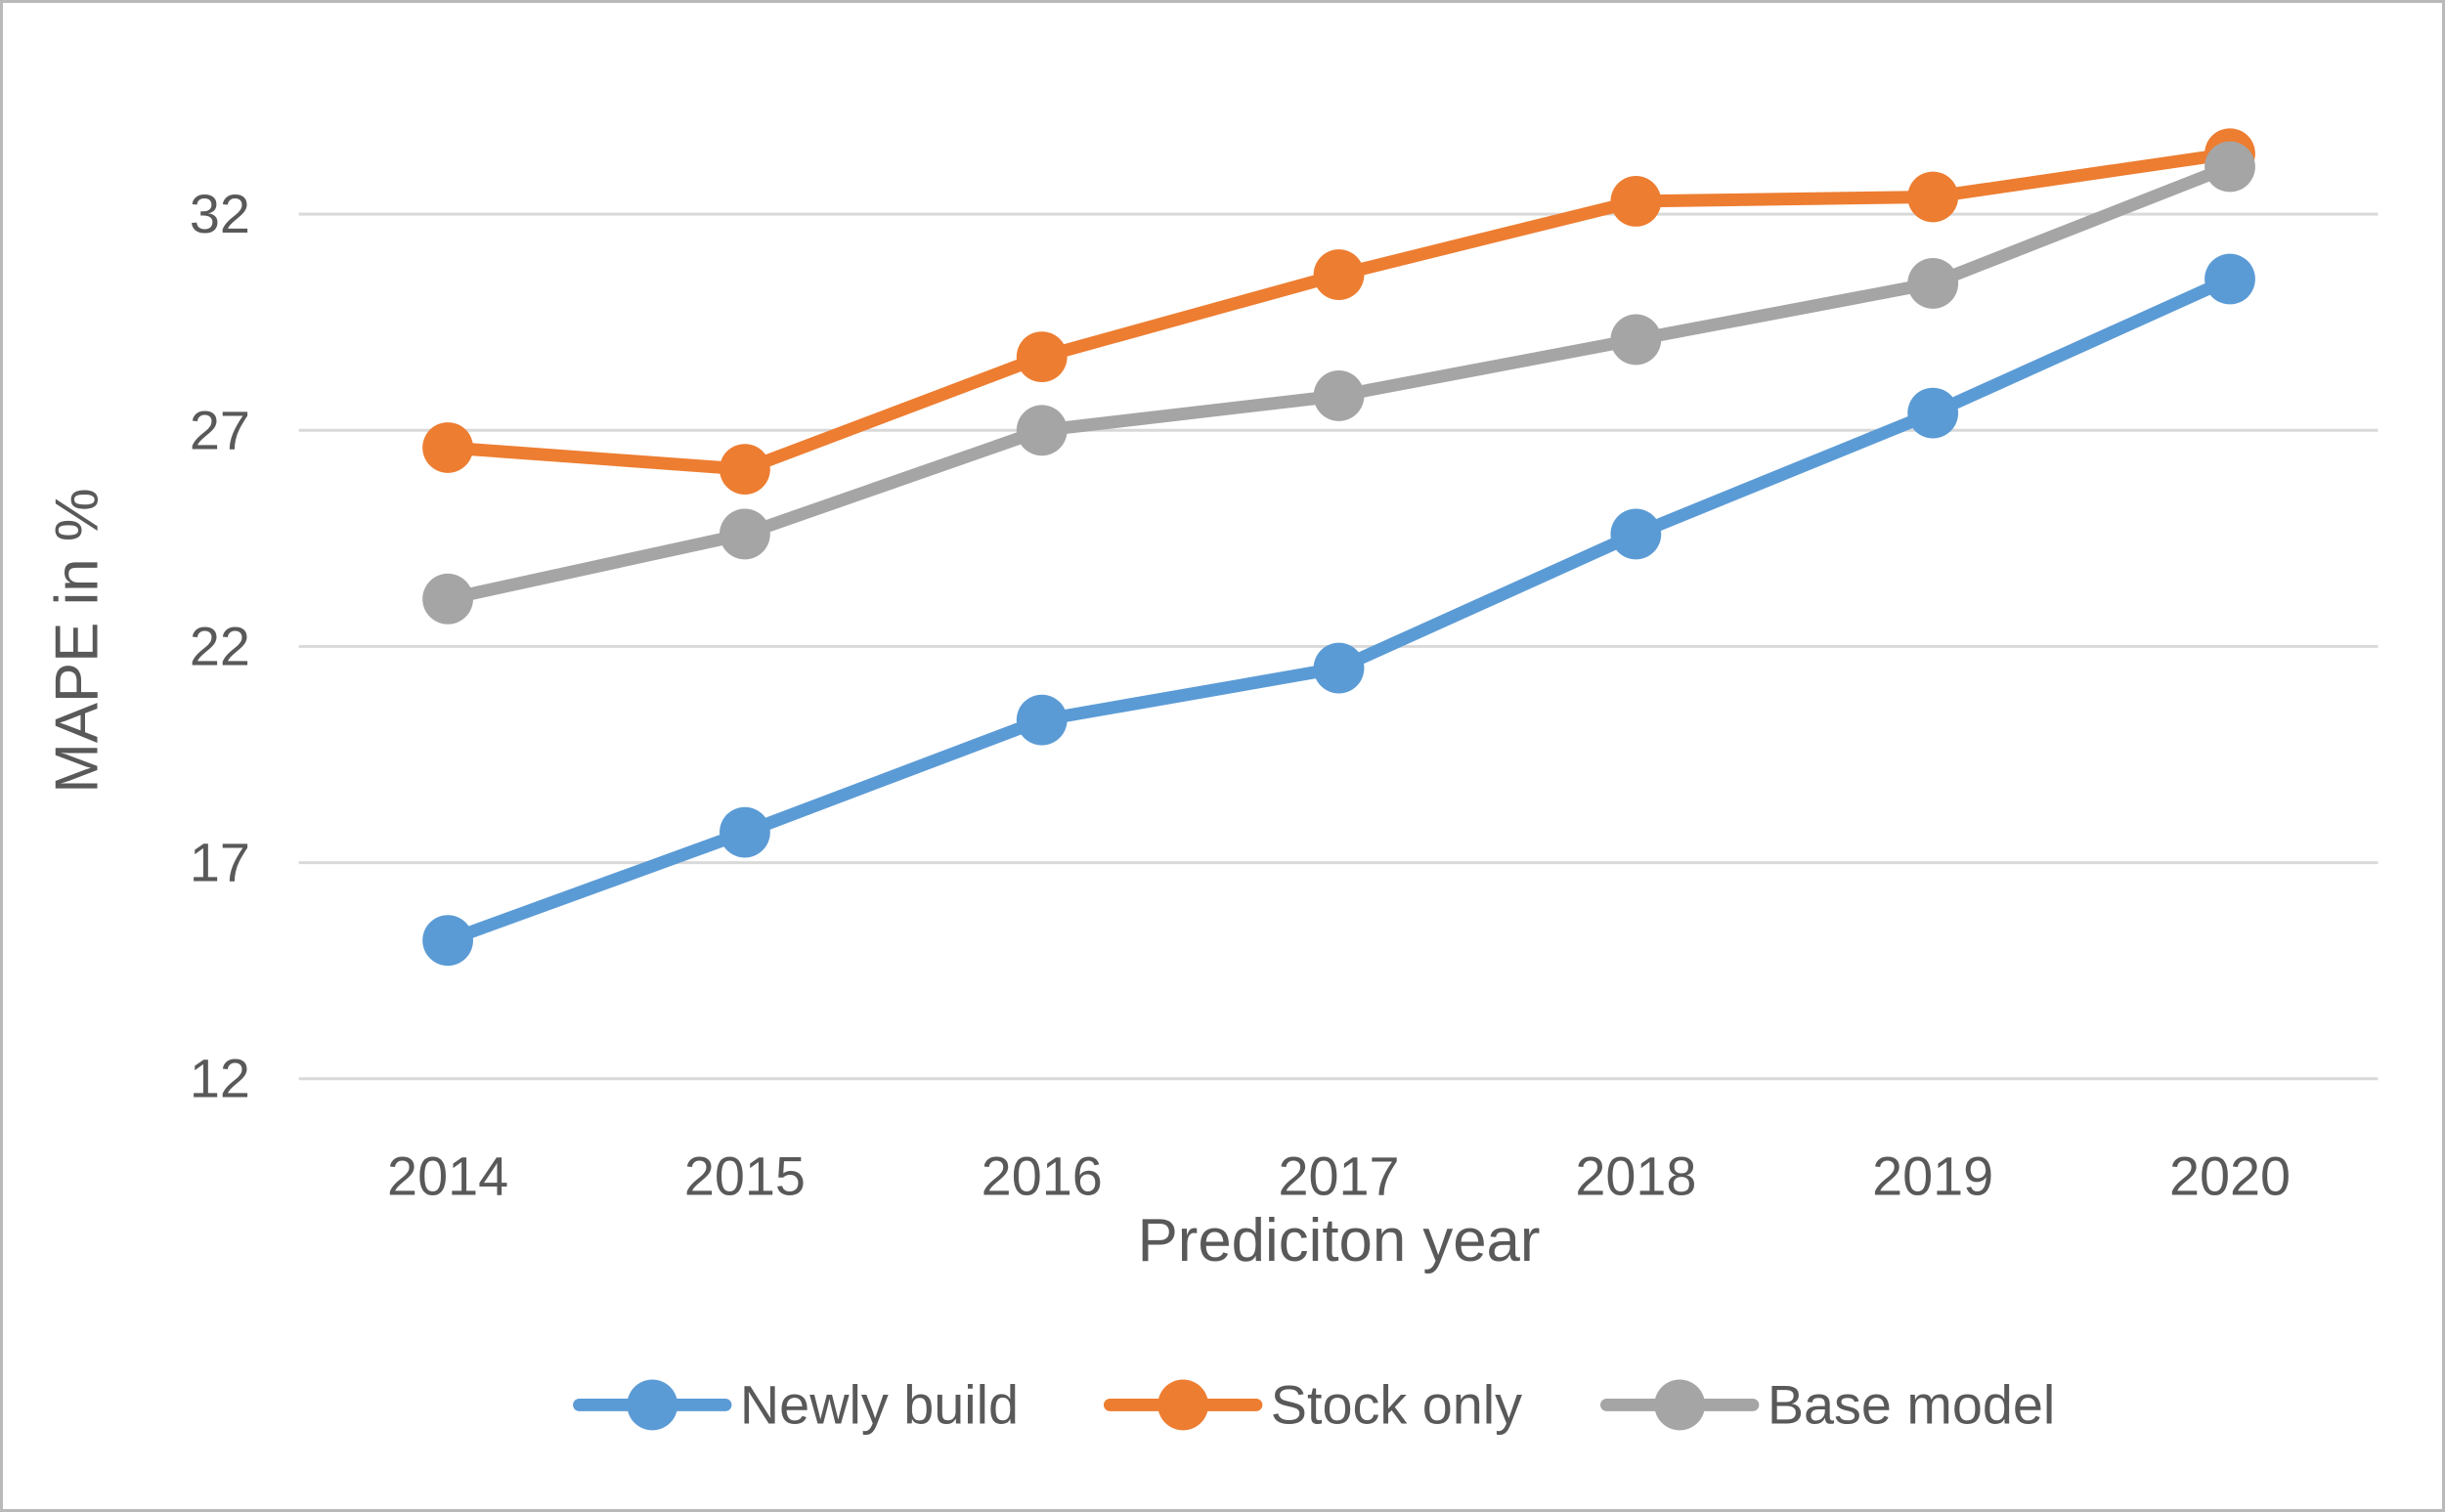 Image resolution: width=2445 pixels, height=1512 pixels. I want to click on legend-item-newly-build: Newly build, so click(796, 1404).